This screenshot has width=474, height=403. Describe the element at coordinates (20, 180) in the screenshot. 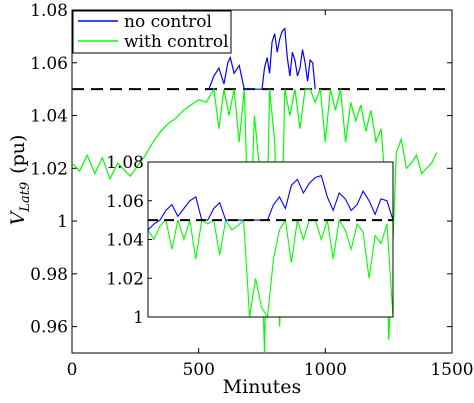

I see `y-axis-title: VLat9 (pu)` at that location.